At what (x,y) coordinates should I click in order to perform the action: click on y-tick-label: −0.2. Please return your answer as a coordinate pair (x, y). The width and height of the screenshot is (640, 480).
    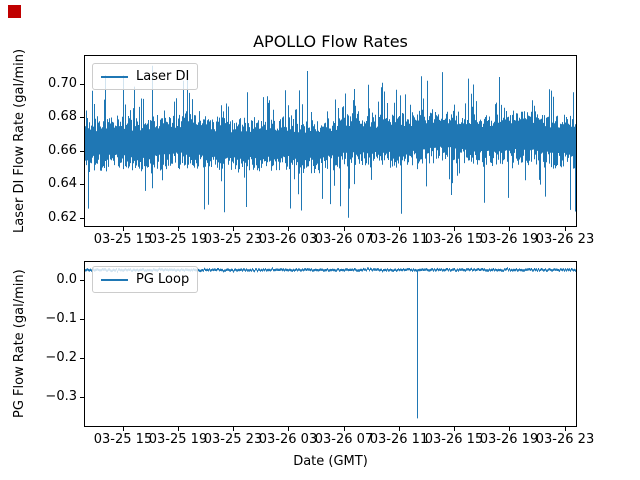
    Looking at the image, I should click on (61, 357).